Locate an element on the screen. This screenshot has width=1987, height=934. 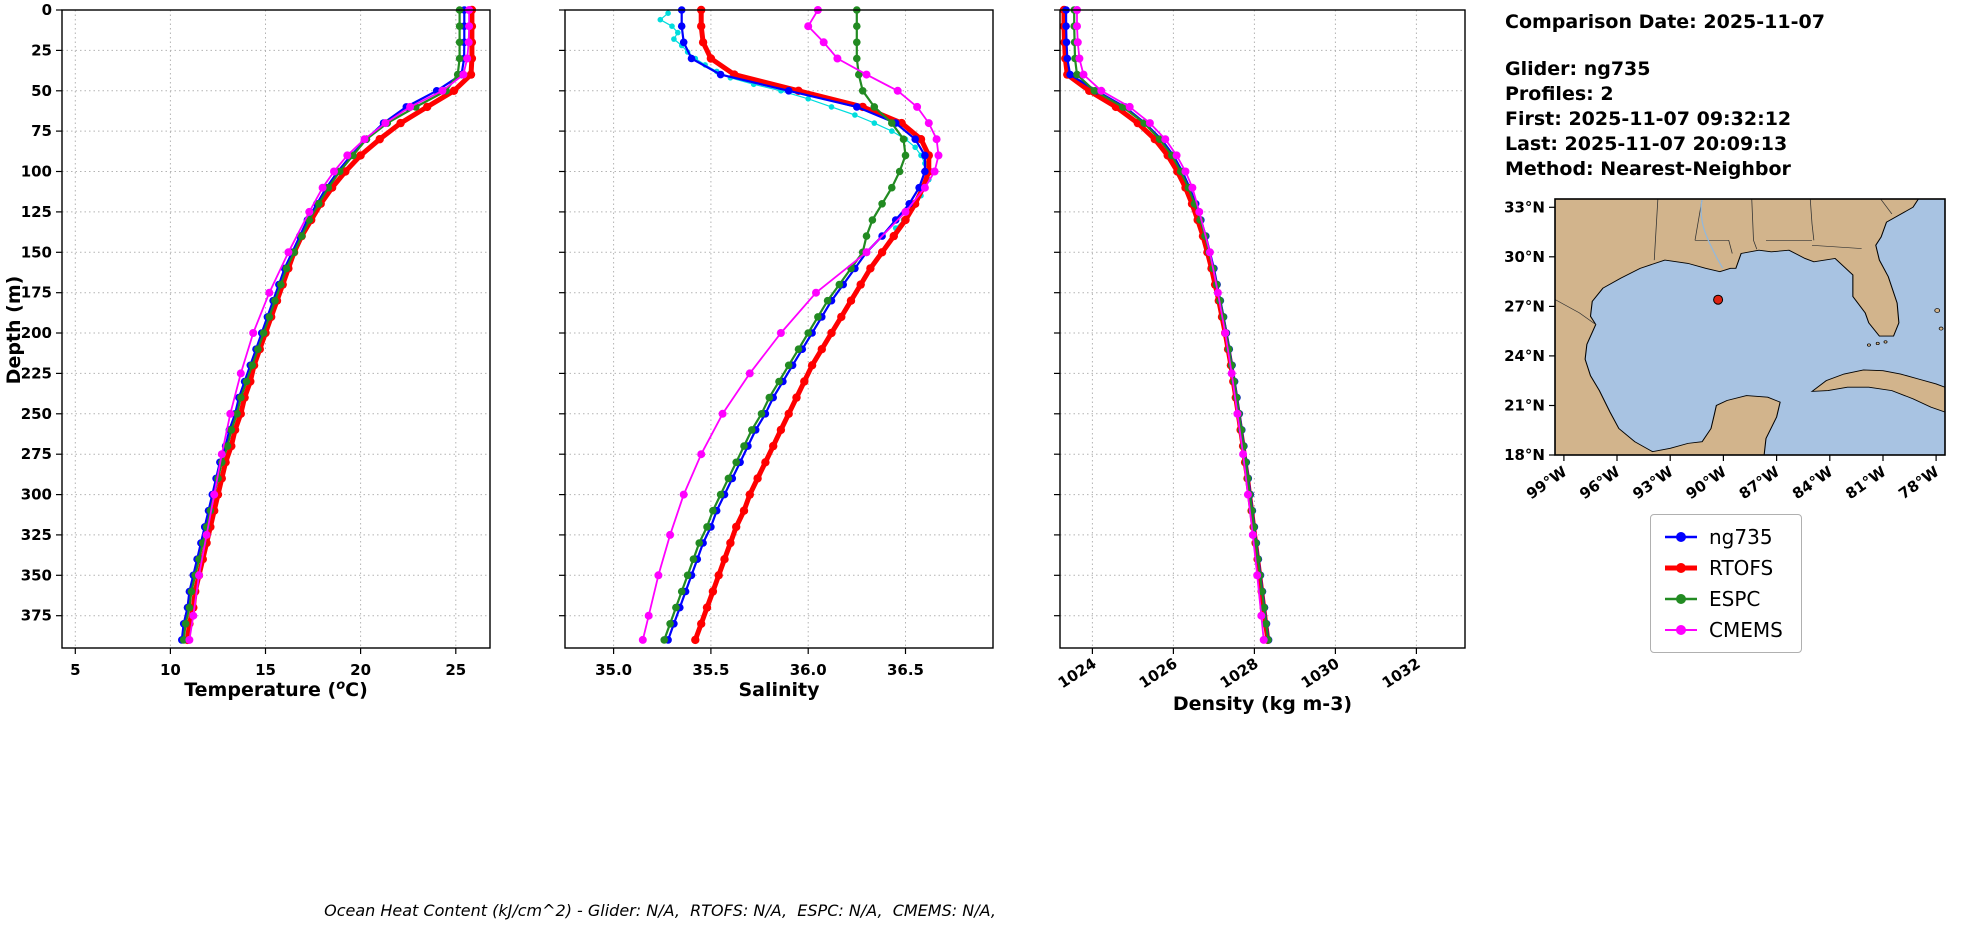
map-lat-tick: 30°N is located at coordinates (1524, 257).